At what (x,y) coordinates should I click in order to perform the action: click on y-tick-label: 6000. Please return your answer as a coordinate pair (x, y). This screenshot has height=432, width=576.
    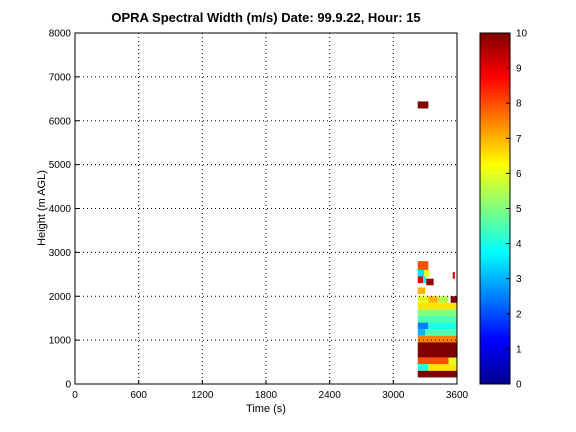
    Looking at the image, I should click on (60, 121).